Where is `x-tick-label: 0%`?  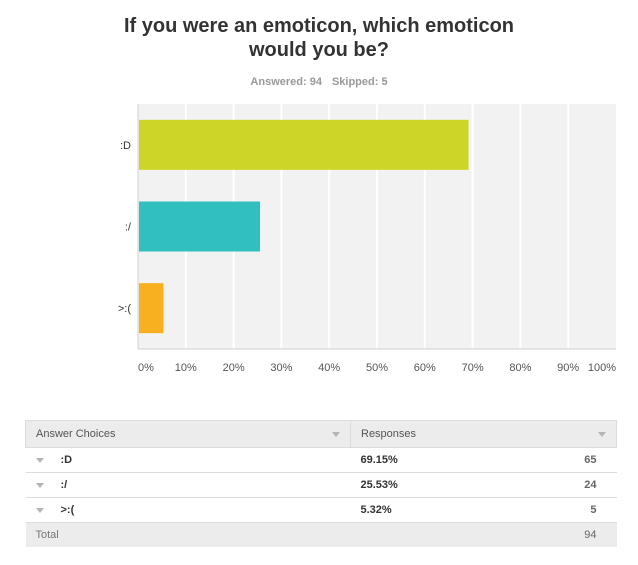
x-tick-label: 0% is located at coordinates (146, 368).